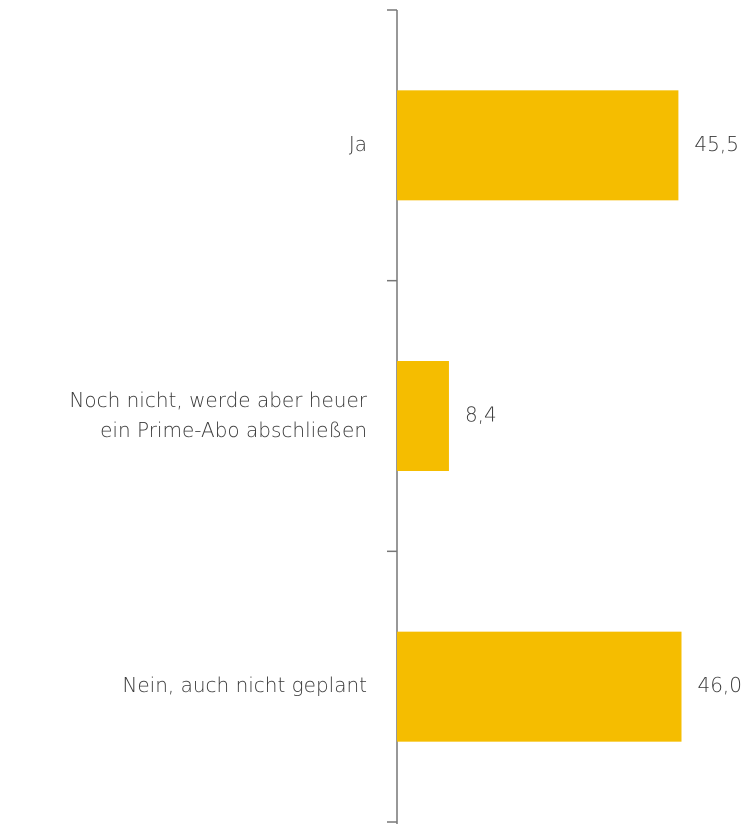  Describe the element at coordinates (716, 144) in the screenshot. I see `value-label: 45,5` at that location.